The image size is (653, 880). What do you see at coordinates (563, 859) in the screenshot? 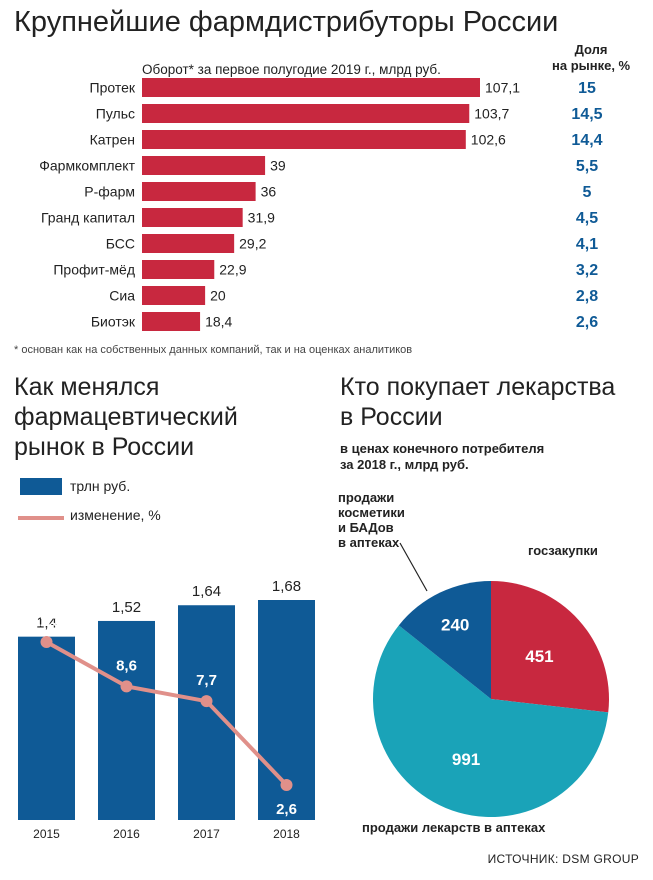
I see `source-credit: ИСТОЧНИК: DSM GROUP` at bounding box center [563, 859].